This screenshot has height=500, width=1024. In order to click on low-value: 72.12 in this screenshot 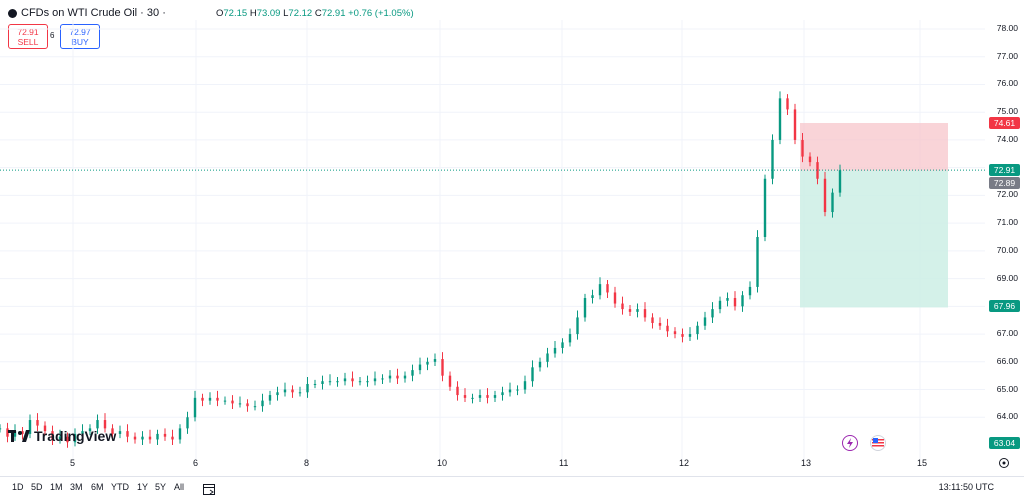, I will do `click(300, 13)`.